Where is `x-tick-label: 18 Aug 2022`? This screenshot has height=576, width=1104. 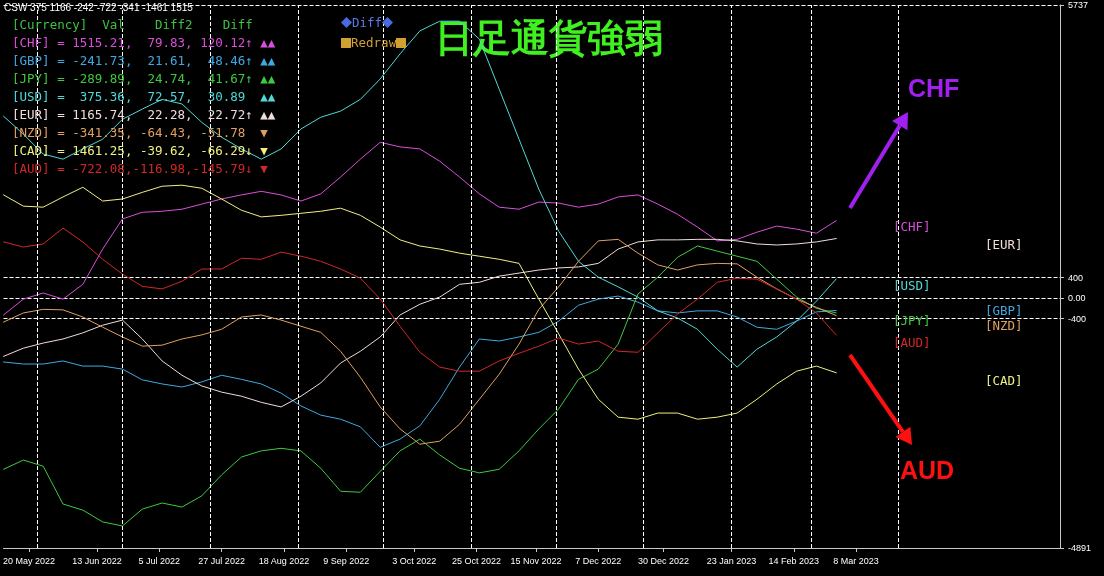
x-tick-label: 18 Aug 2022 is located at coordinates (284, 560).